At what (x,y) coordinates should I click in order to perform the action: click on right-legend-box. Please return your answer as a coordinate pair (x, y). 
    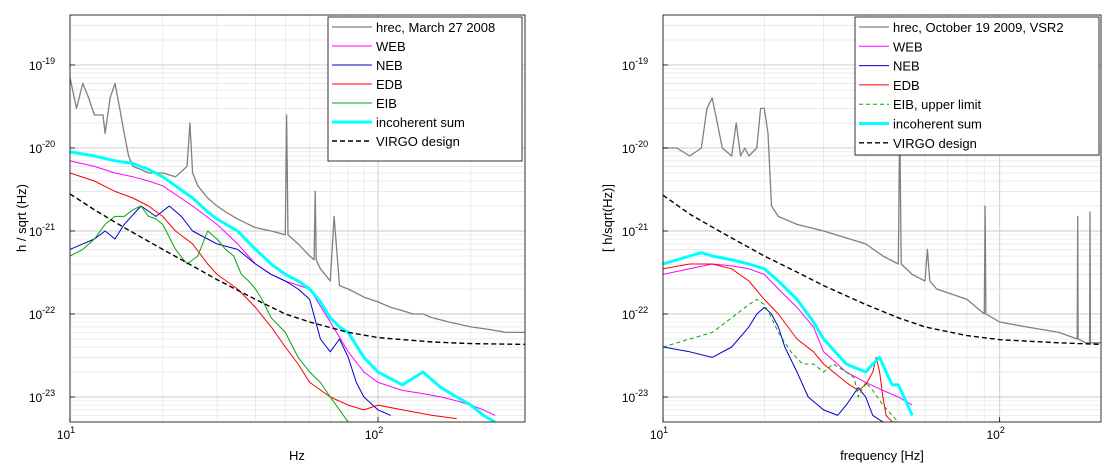
    Looking at the image, I should click on (977, 86).